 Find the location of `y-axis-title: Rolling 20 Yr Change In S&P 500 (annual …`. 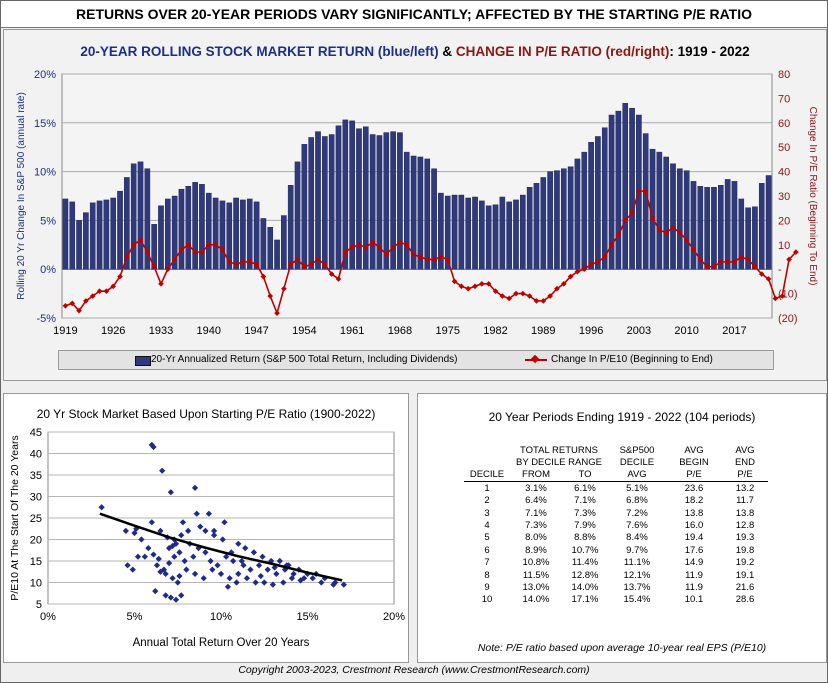

y-axis-title: Rolling 20 Yr Change In S&P 500 (annual … is located at coordinates (21, 196).